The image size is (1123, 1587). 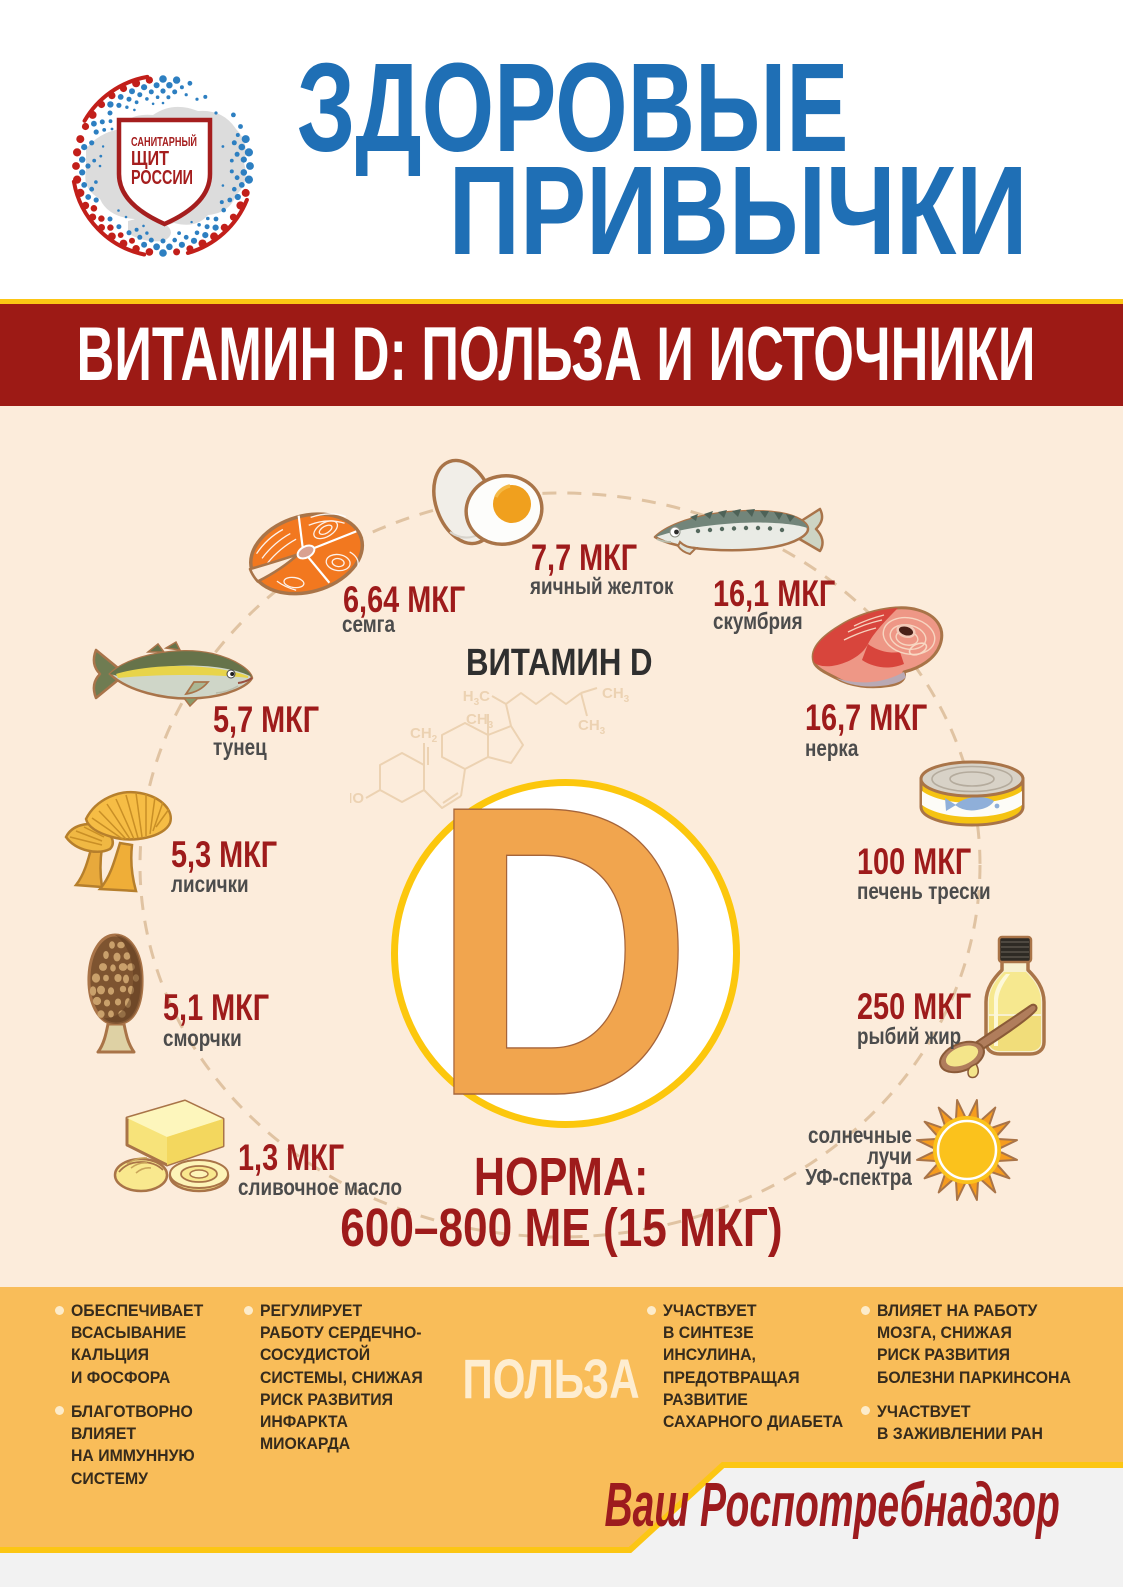 I want to click on svg-text: ЩИТ, so click(x=150, y=159).